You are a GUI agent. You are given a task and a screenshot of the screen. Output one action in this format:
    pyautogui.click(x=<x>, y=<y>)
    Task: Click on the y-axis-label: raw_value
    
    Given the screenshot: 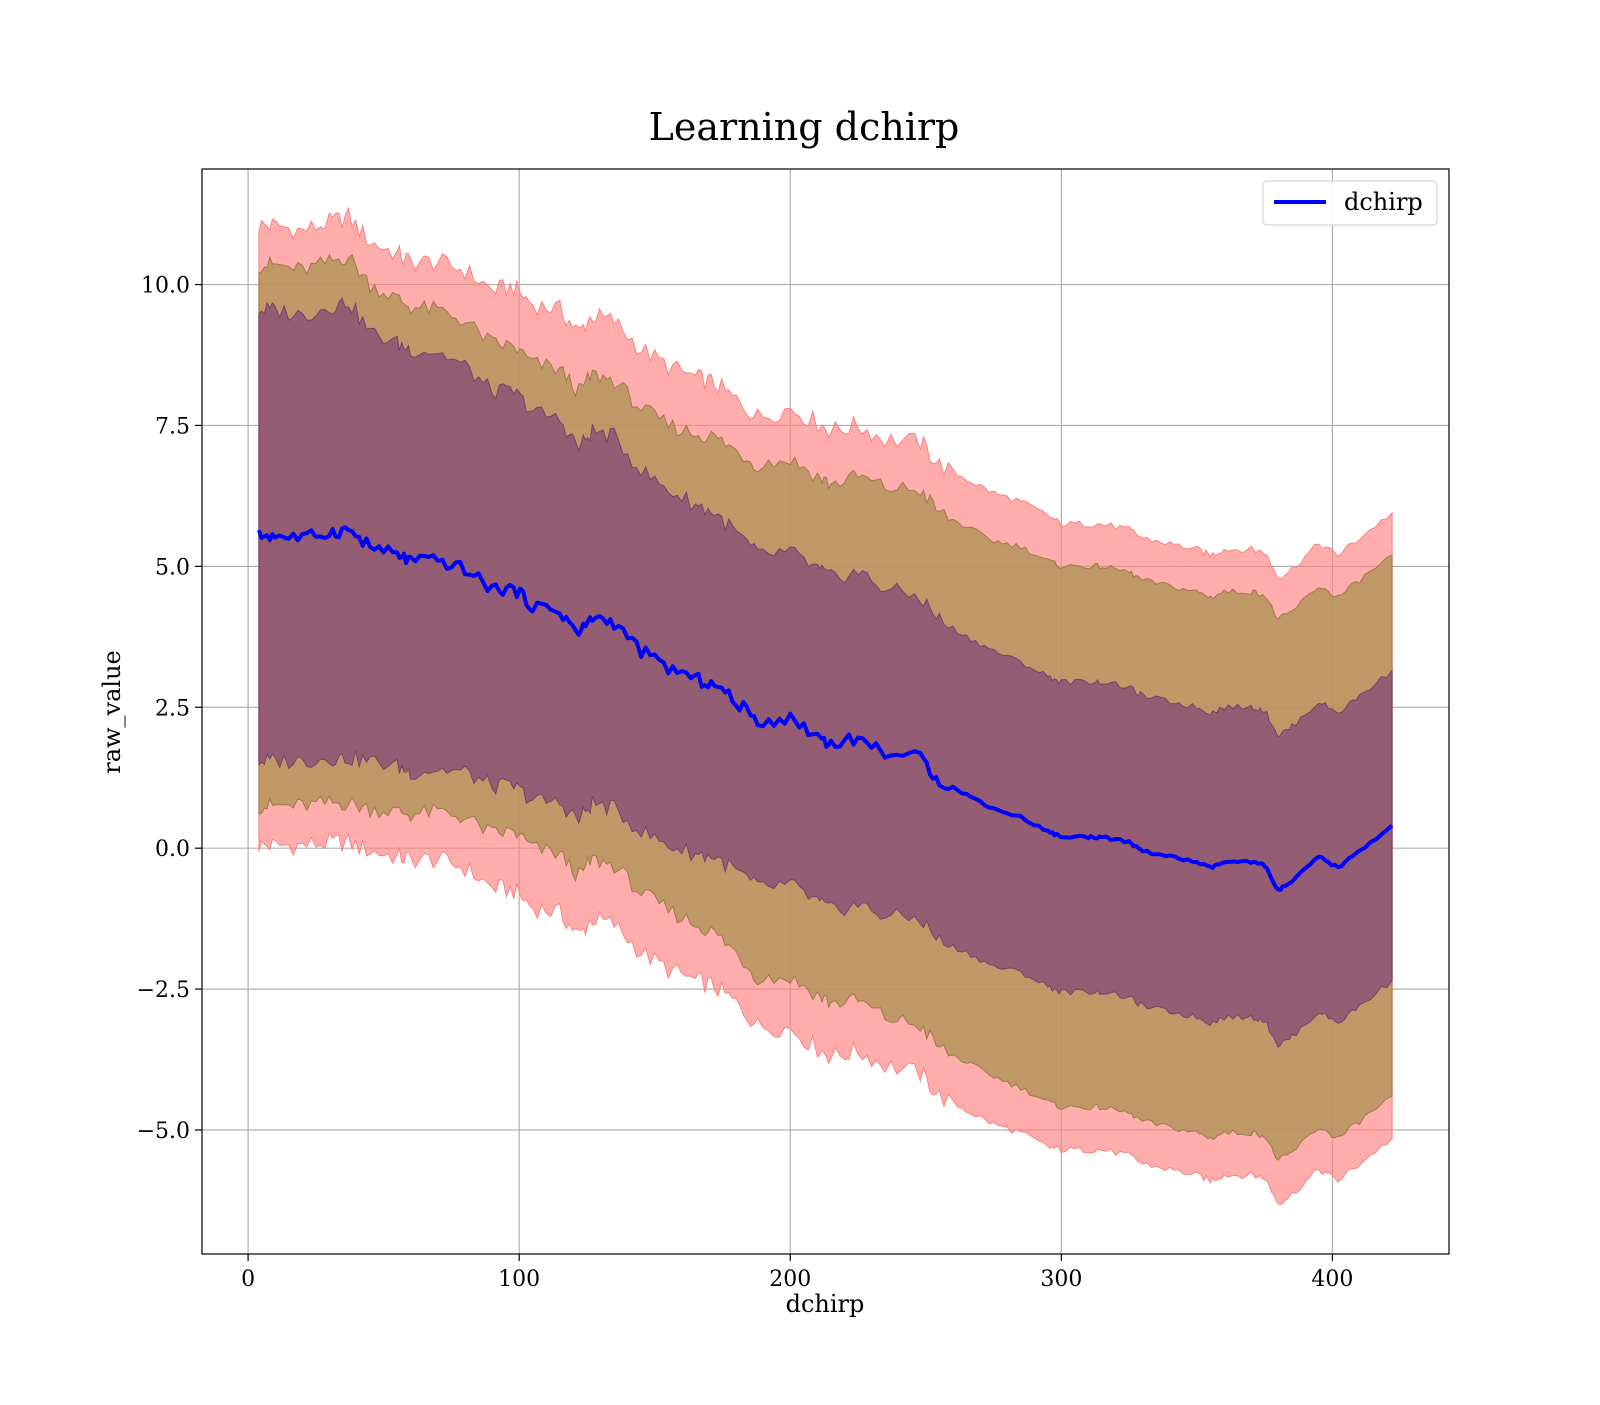 What is the action you would take?
    pyautogui.click(x=112, y=712)
    